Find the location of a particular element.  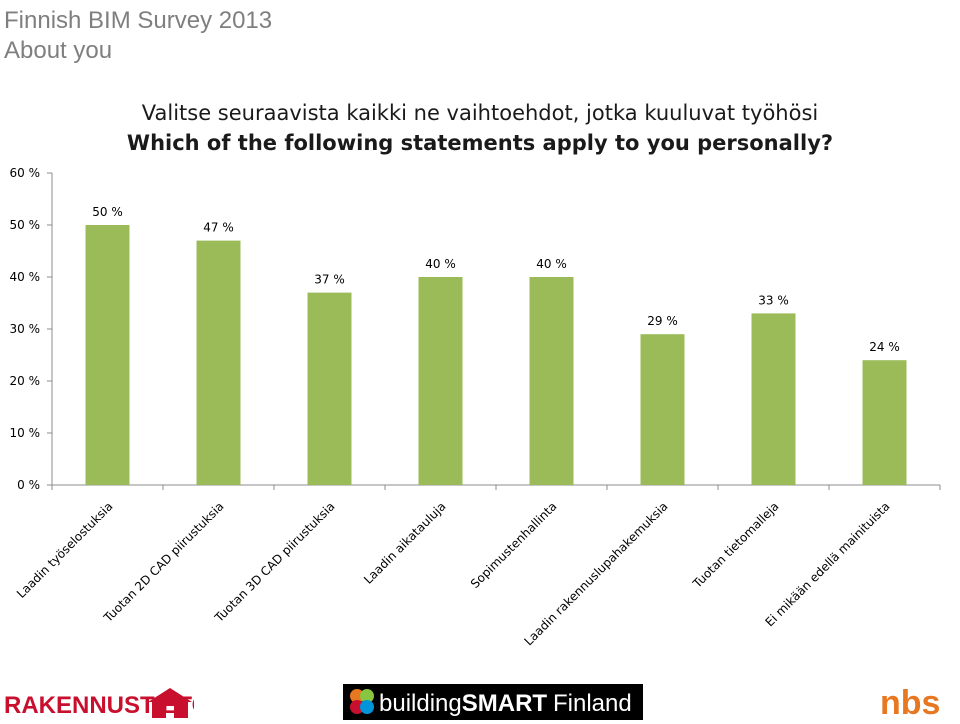

y-tick-label: 50 % is located at coordinates (25, 225).